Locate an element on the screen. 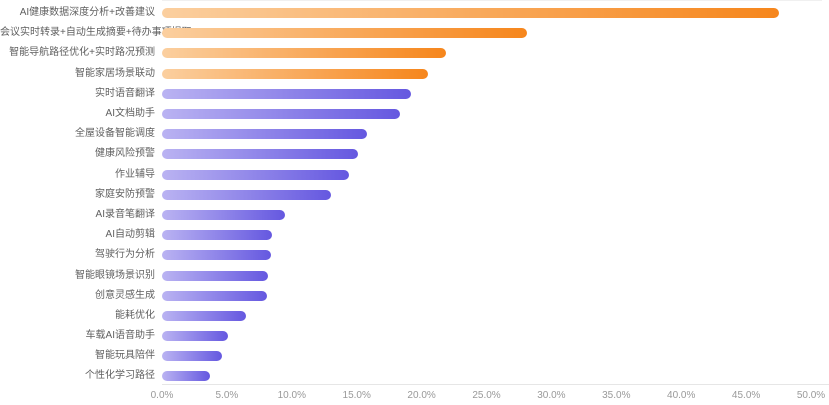 This screenshot has width=829, height=405. category-label: 家庭安防预警 is located at coordinates (125, 194).